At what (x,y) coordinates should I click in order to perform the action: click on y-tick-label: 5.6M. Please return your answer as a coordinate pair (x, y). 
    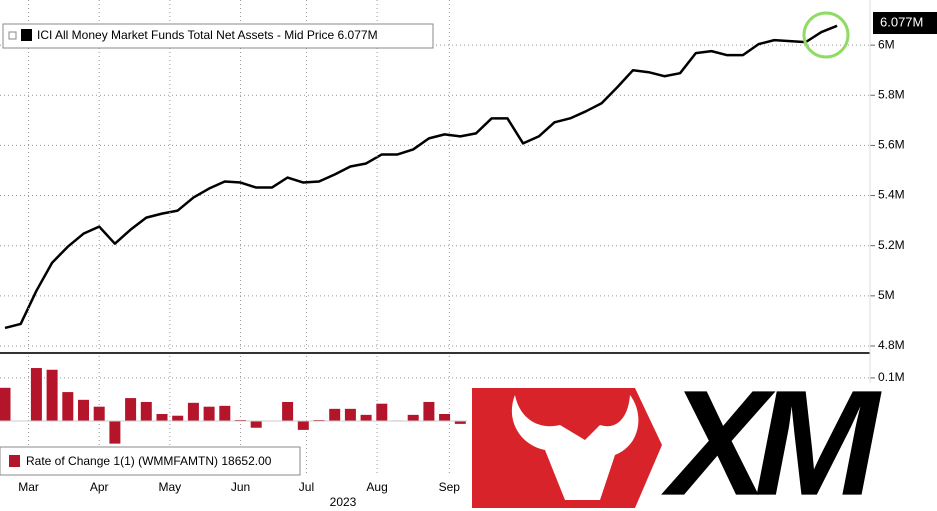
    Looking at the image, I should click on (891, 145).